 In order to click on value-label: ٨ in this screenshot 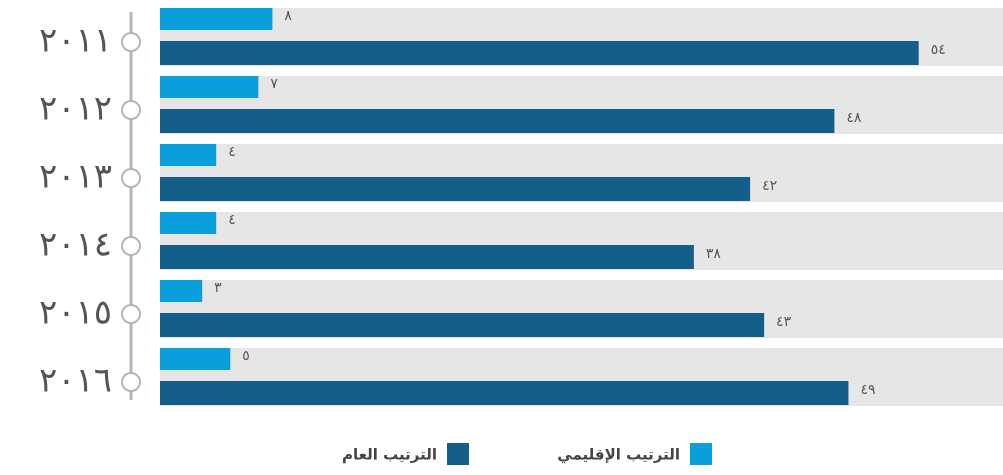, I will do `click(288, 16)`.